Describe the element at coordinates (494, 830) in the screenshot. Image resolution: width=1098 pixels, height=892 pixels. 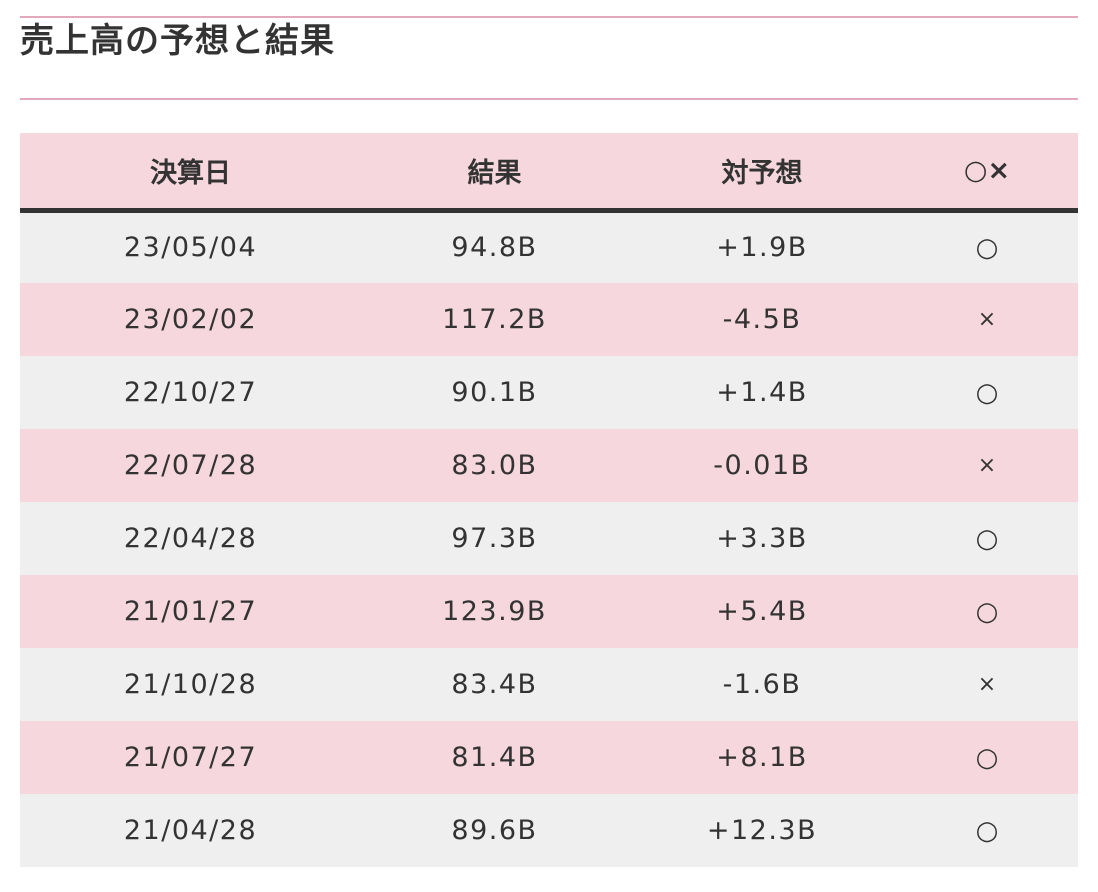
I see `cell-result: 89.6B` at that location.